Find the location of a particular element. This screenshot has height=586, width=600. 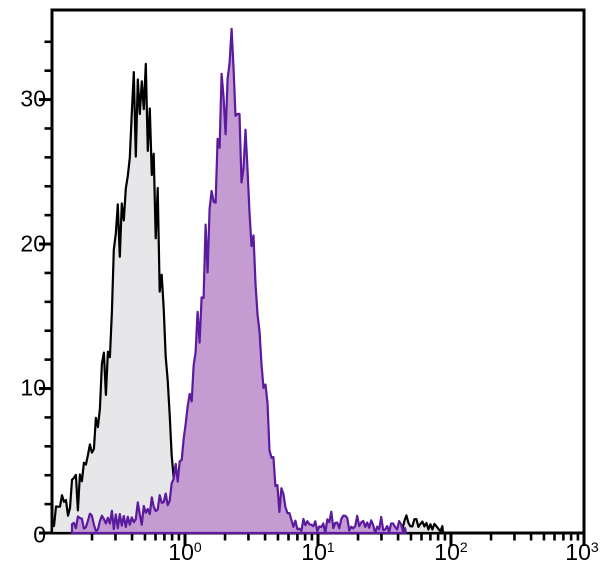

y-tick-label-20: 20 is located at coordinates (33, 243).